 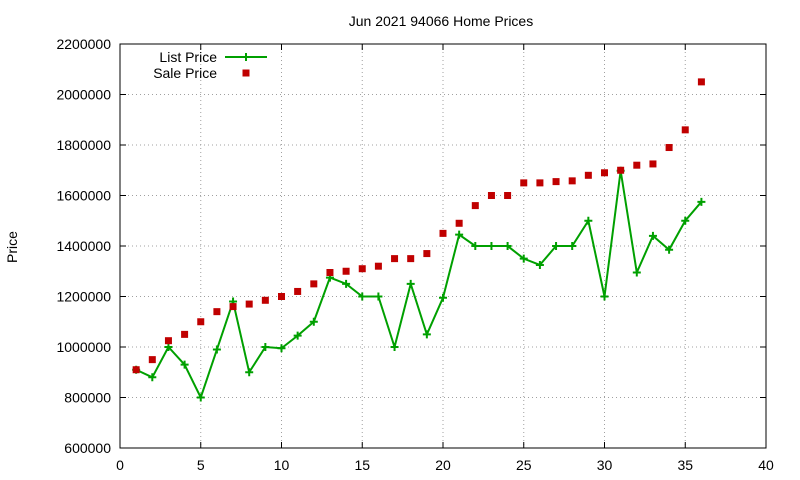 I want to click on y-tick-label: 1800000, so click(x=83, y=145).